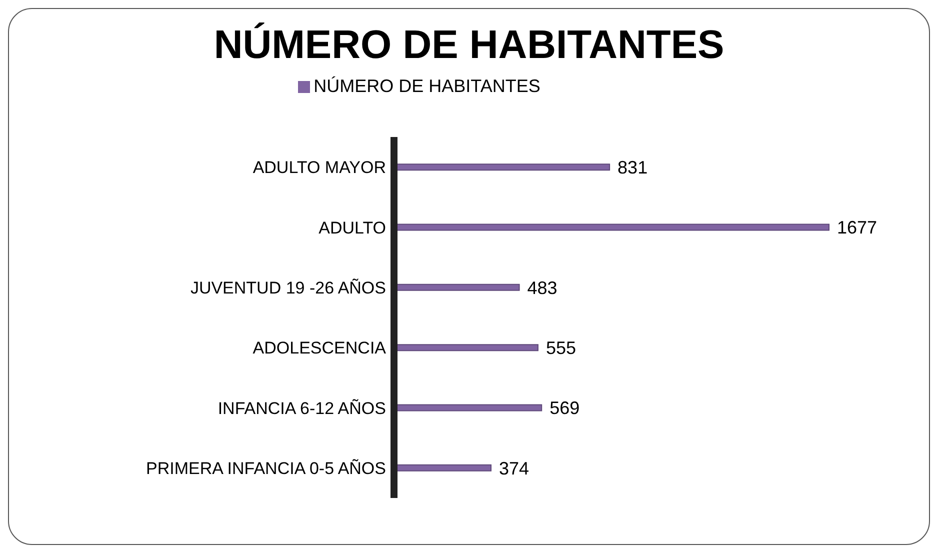 The image size is (943, 556). I want to click on data-label: 1677, so click(857, 228).